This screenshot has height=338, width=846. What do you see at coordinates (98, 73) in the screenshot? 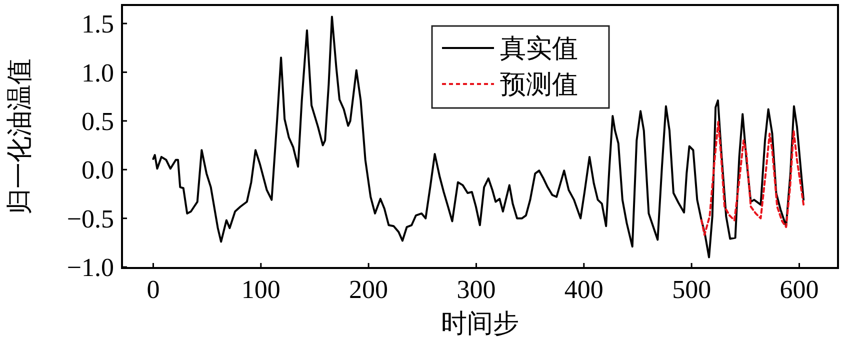
I see `y-tick-label: 1.0` at bounding box center [98, 73].